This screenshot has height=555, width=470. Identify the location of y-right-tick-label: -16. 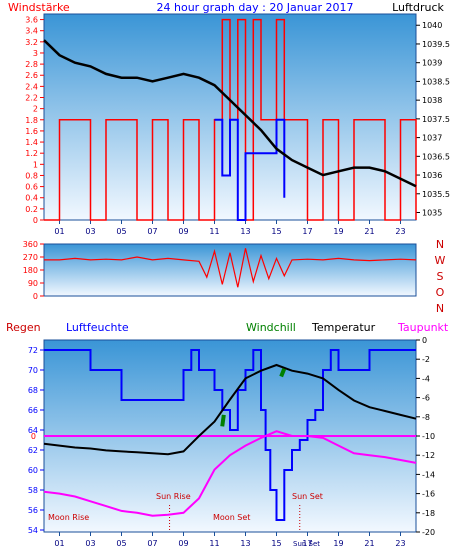
(428, 494).